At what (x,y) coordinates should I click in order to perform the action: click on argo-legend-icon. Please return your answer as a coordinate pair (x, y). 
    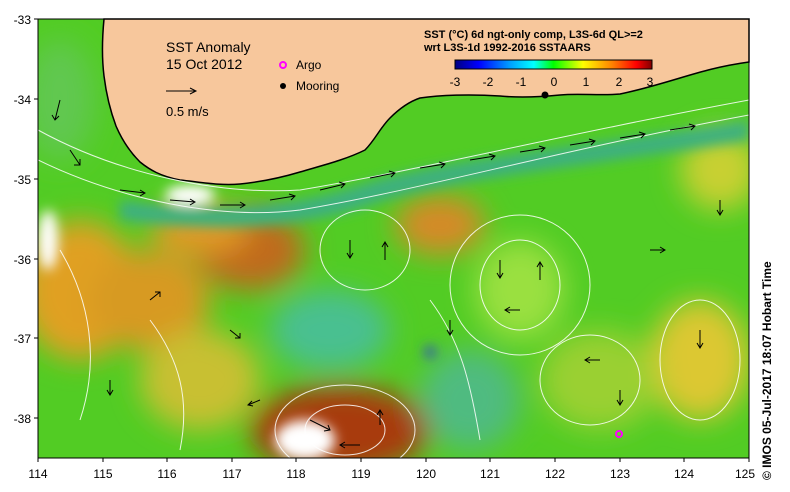
    Looking at the image, I should click on (283, 65).